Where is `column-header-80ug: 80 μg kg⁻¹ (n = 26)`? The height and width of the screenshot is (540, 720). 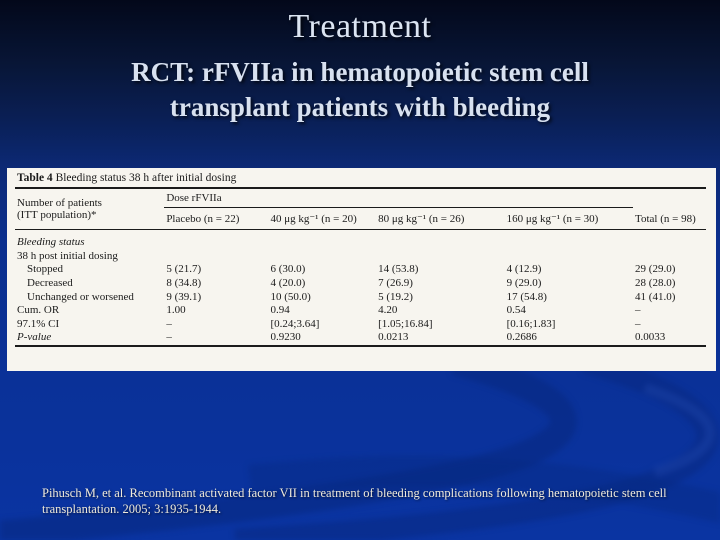
column-header-80ug: 80 μg kg⁻¹ (n = 26) is located at coordinates (440, 218).